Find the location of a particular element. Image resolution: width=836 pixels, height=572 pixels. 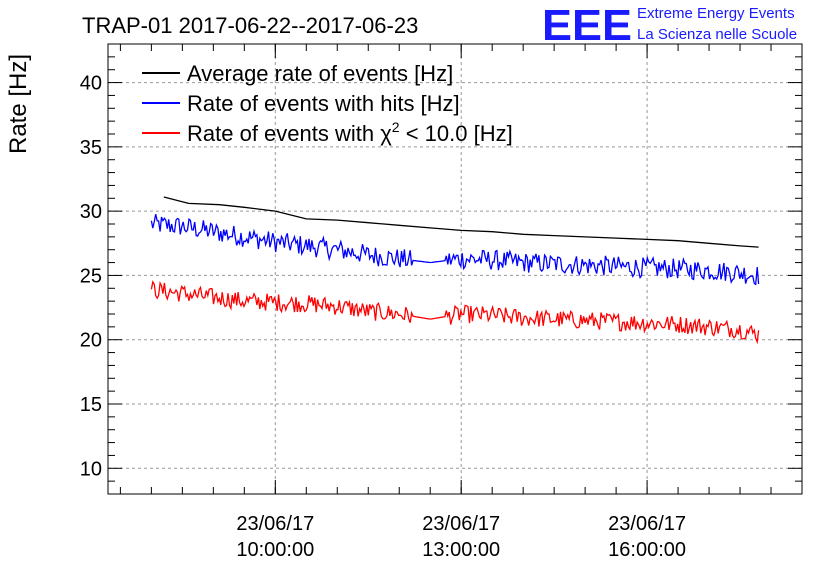

logo-line-1: Extreme Energy Events is located at coordinates (716, 13).